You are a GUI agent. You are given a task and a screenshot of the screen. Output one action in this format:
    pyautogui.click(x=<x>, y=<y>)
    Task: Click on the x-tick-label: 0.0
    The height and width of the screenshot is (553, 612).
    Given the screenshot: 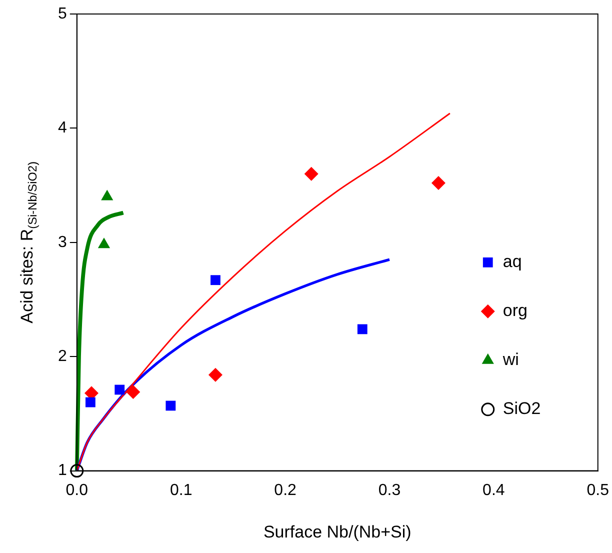 What is the action you would take?
    pyautogui.click(x=77, y=490)
    